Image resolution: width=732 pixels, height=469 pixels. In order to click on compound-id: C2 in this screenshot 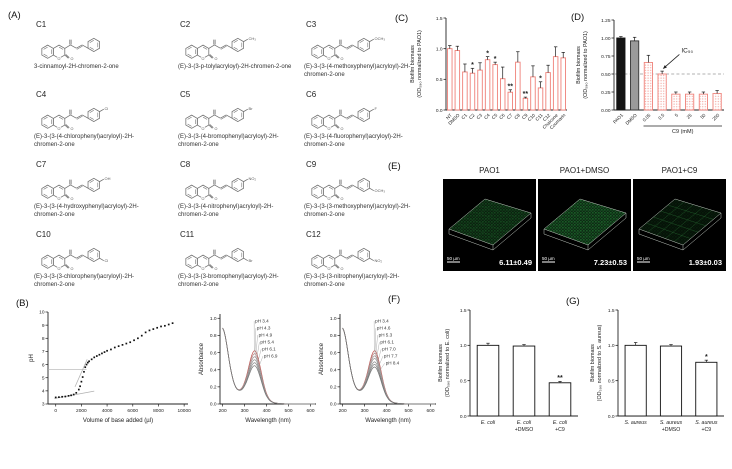, I will do `click(185, 24)`.